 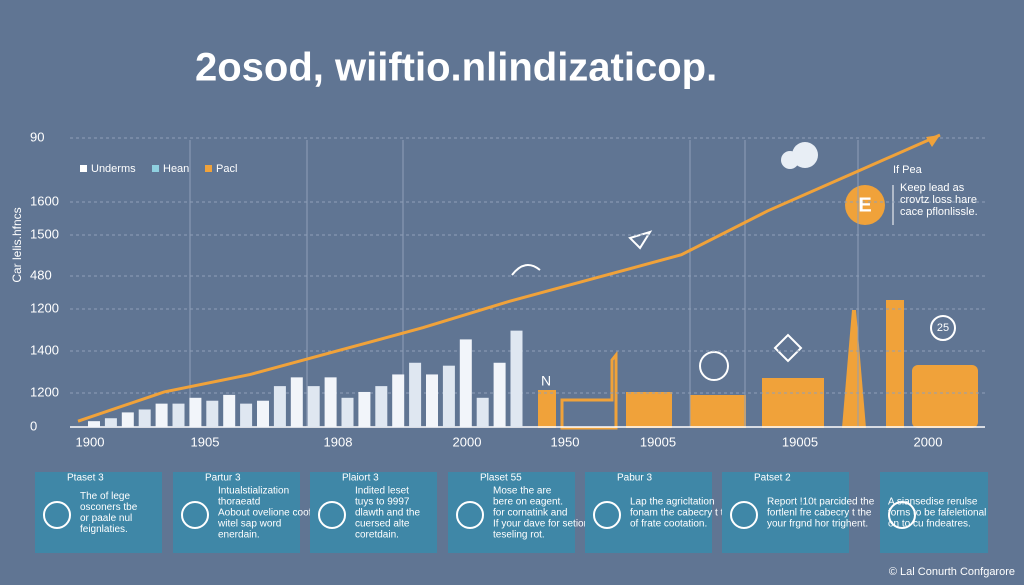 What do you see at coordinates (634, 478) in the screenshot?
I see `panel-title: Pabur 3` at bounding box center [634, 478].